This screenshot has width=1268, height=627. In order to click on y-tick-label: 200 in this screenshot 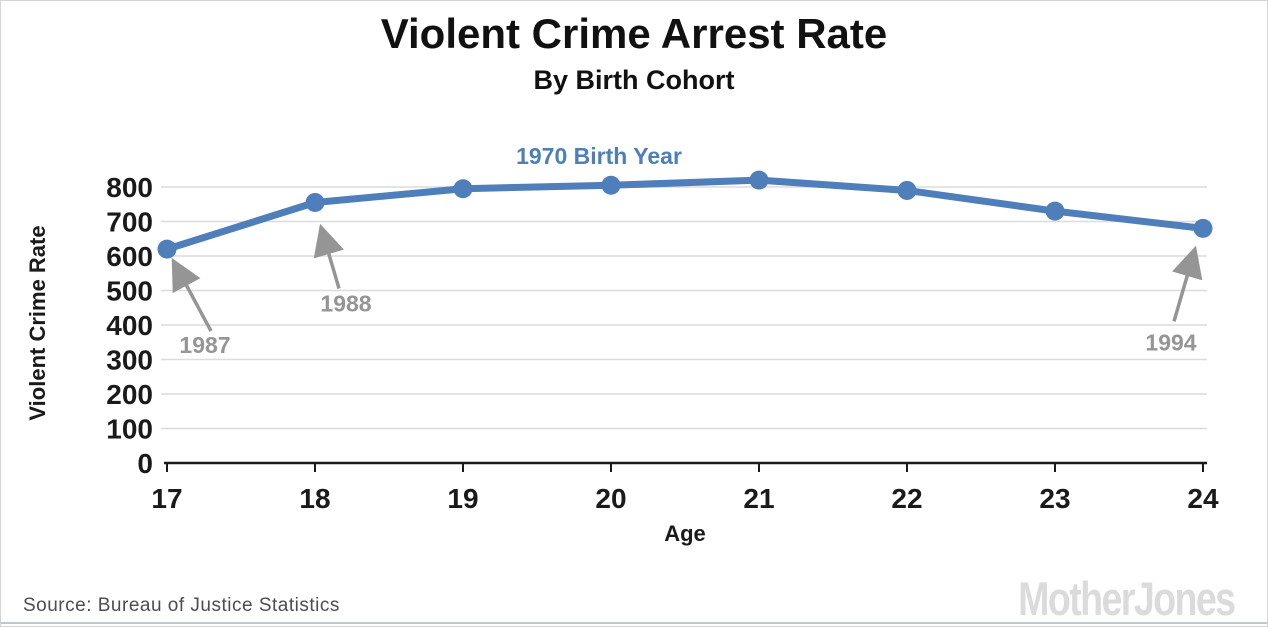, I will do `click(129, 394)`.